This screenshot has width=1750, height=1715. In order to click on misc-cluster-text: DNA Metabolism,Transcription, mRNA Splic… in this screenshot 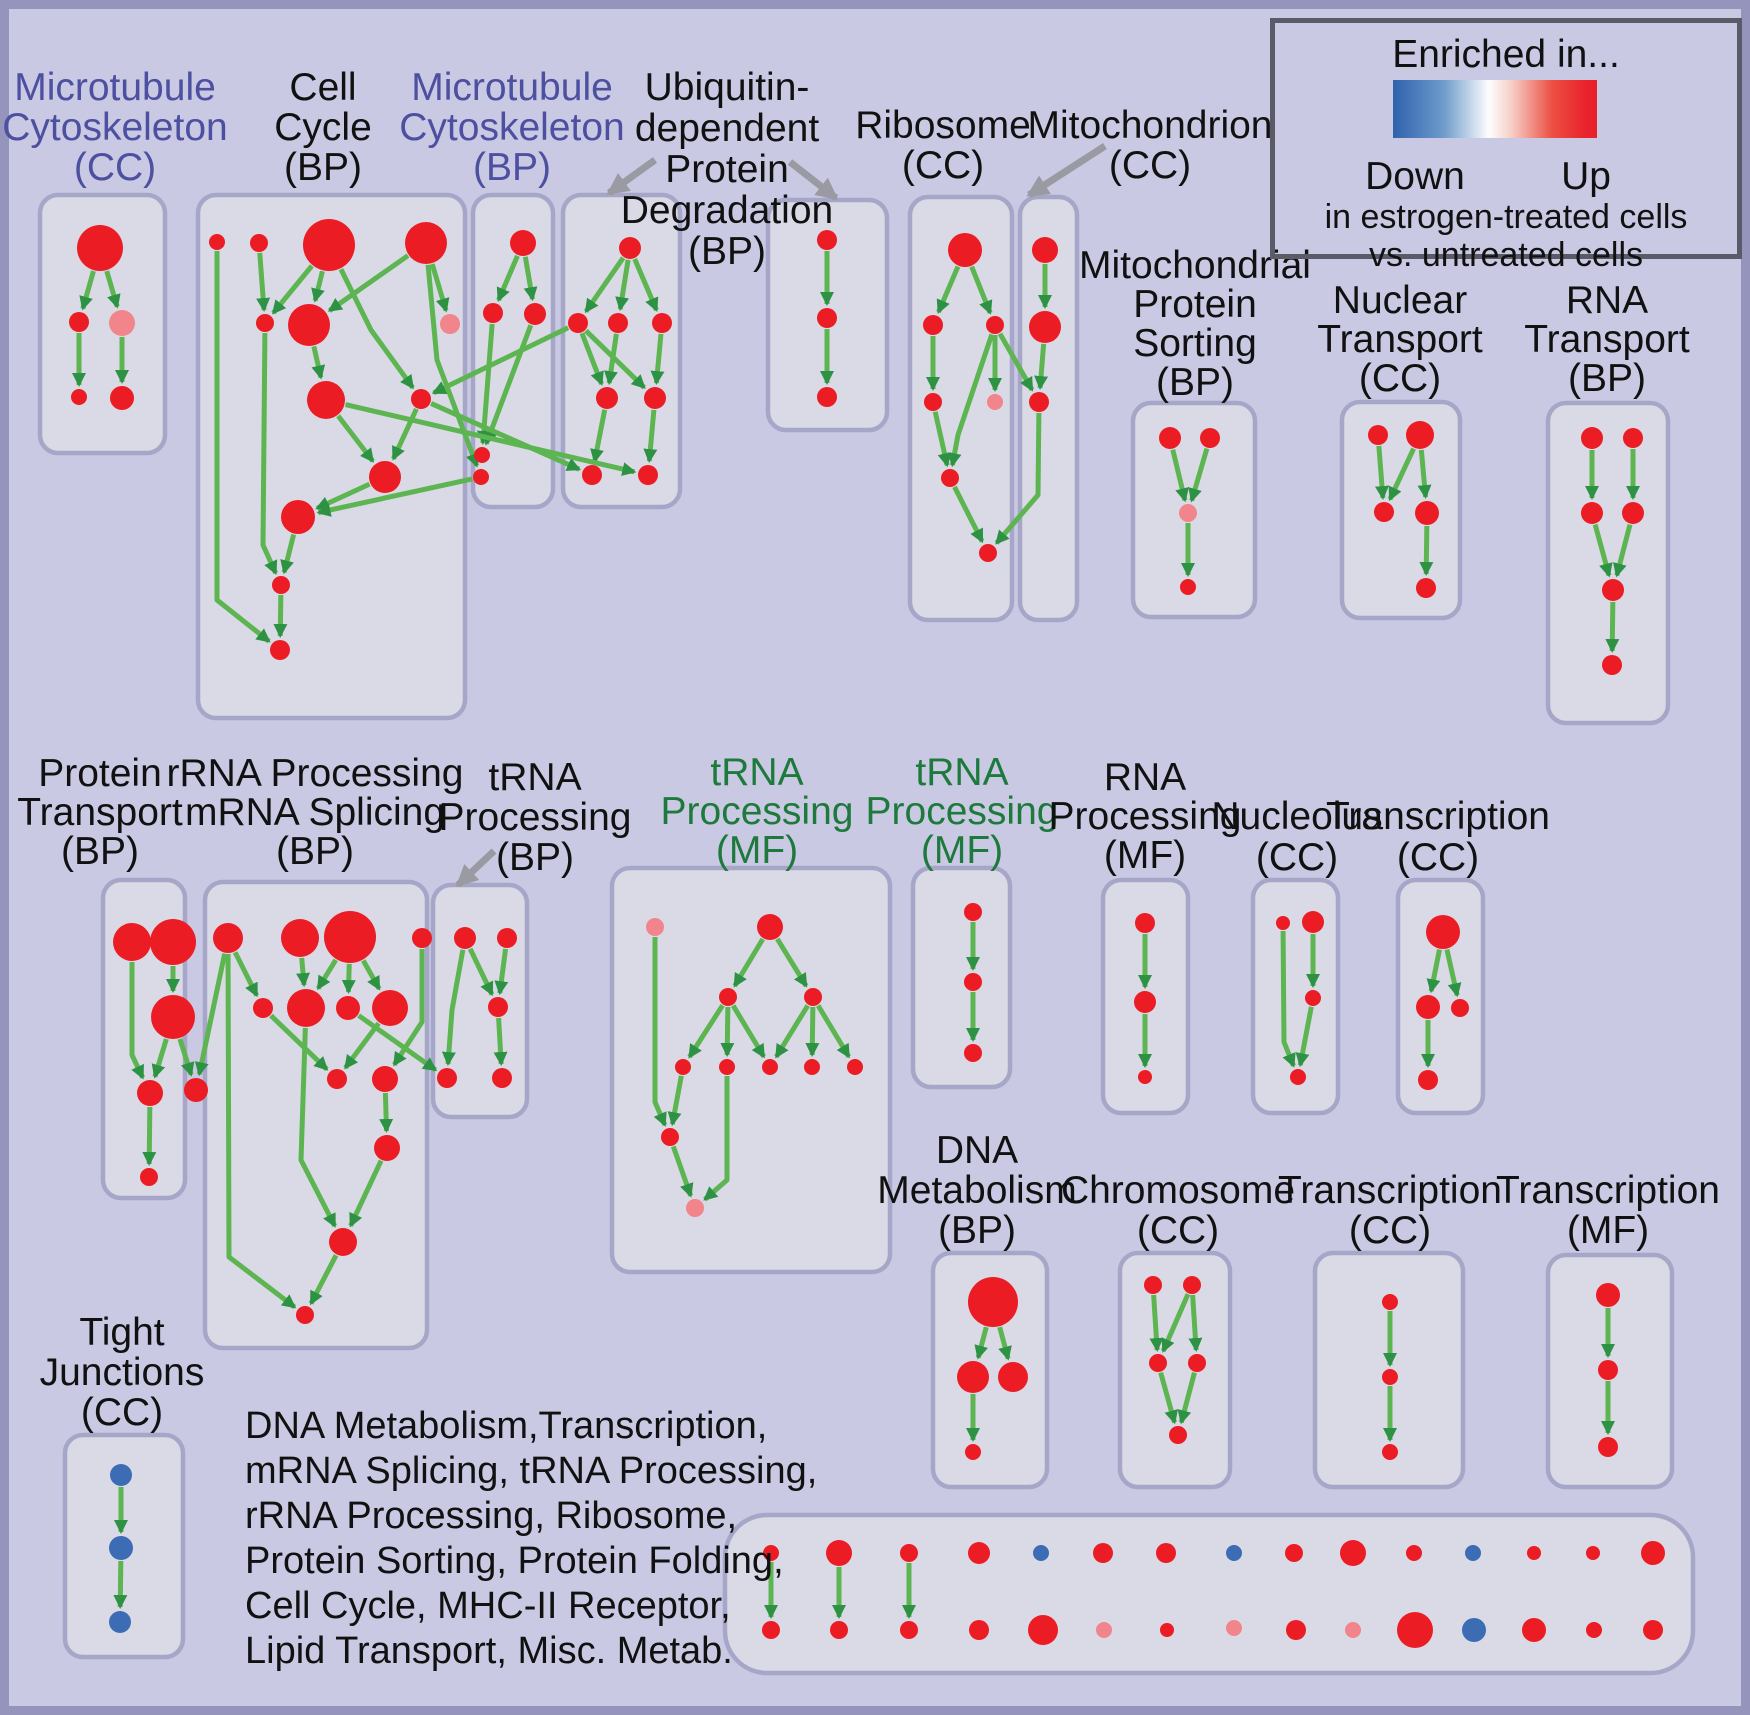, I will do `click(531, 1539)`.